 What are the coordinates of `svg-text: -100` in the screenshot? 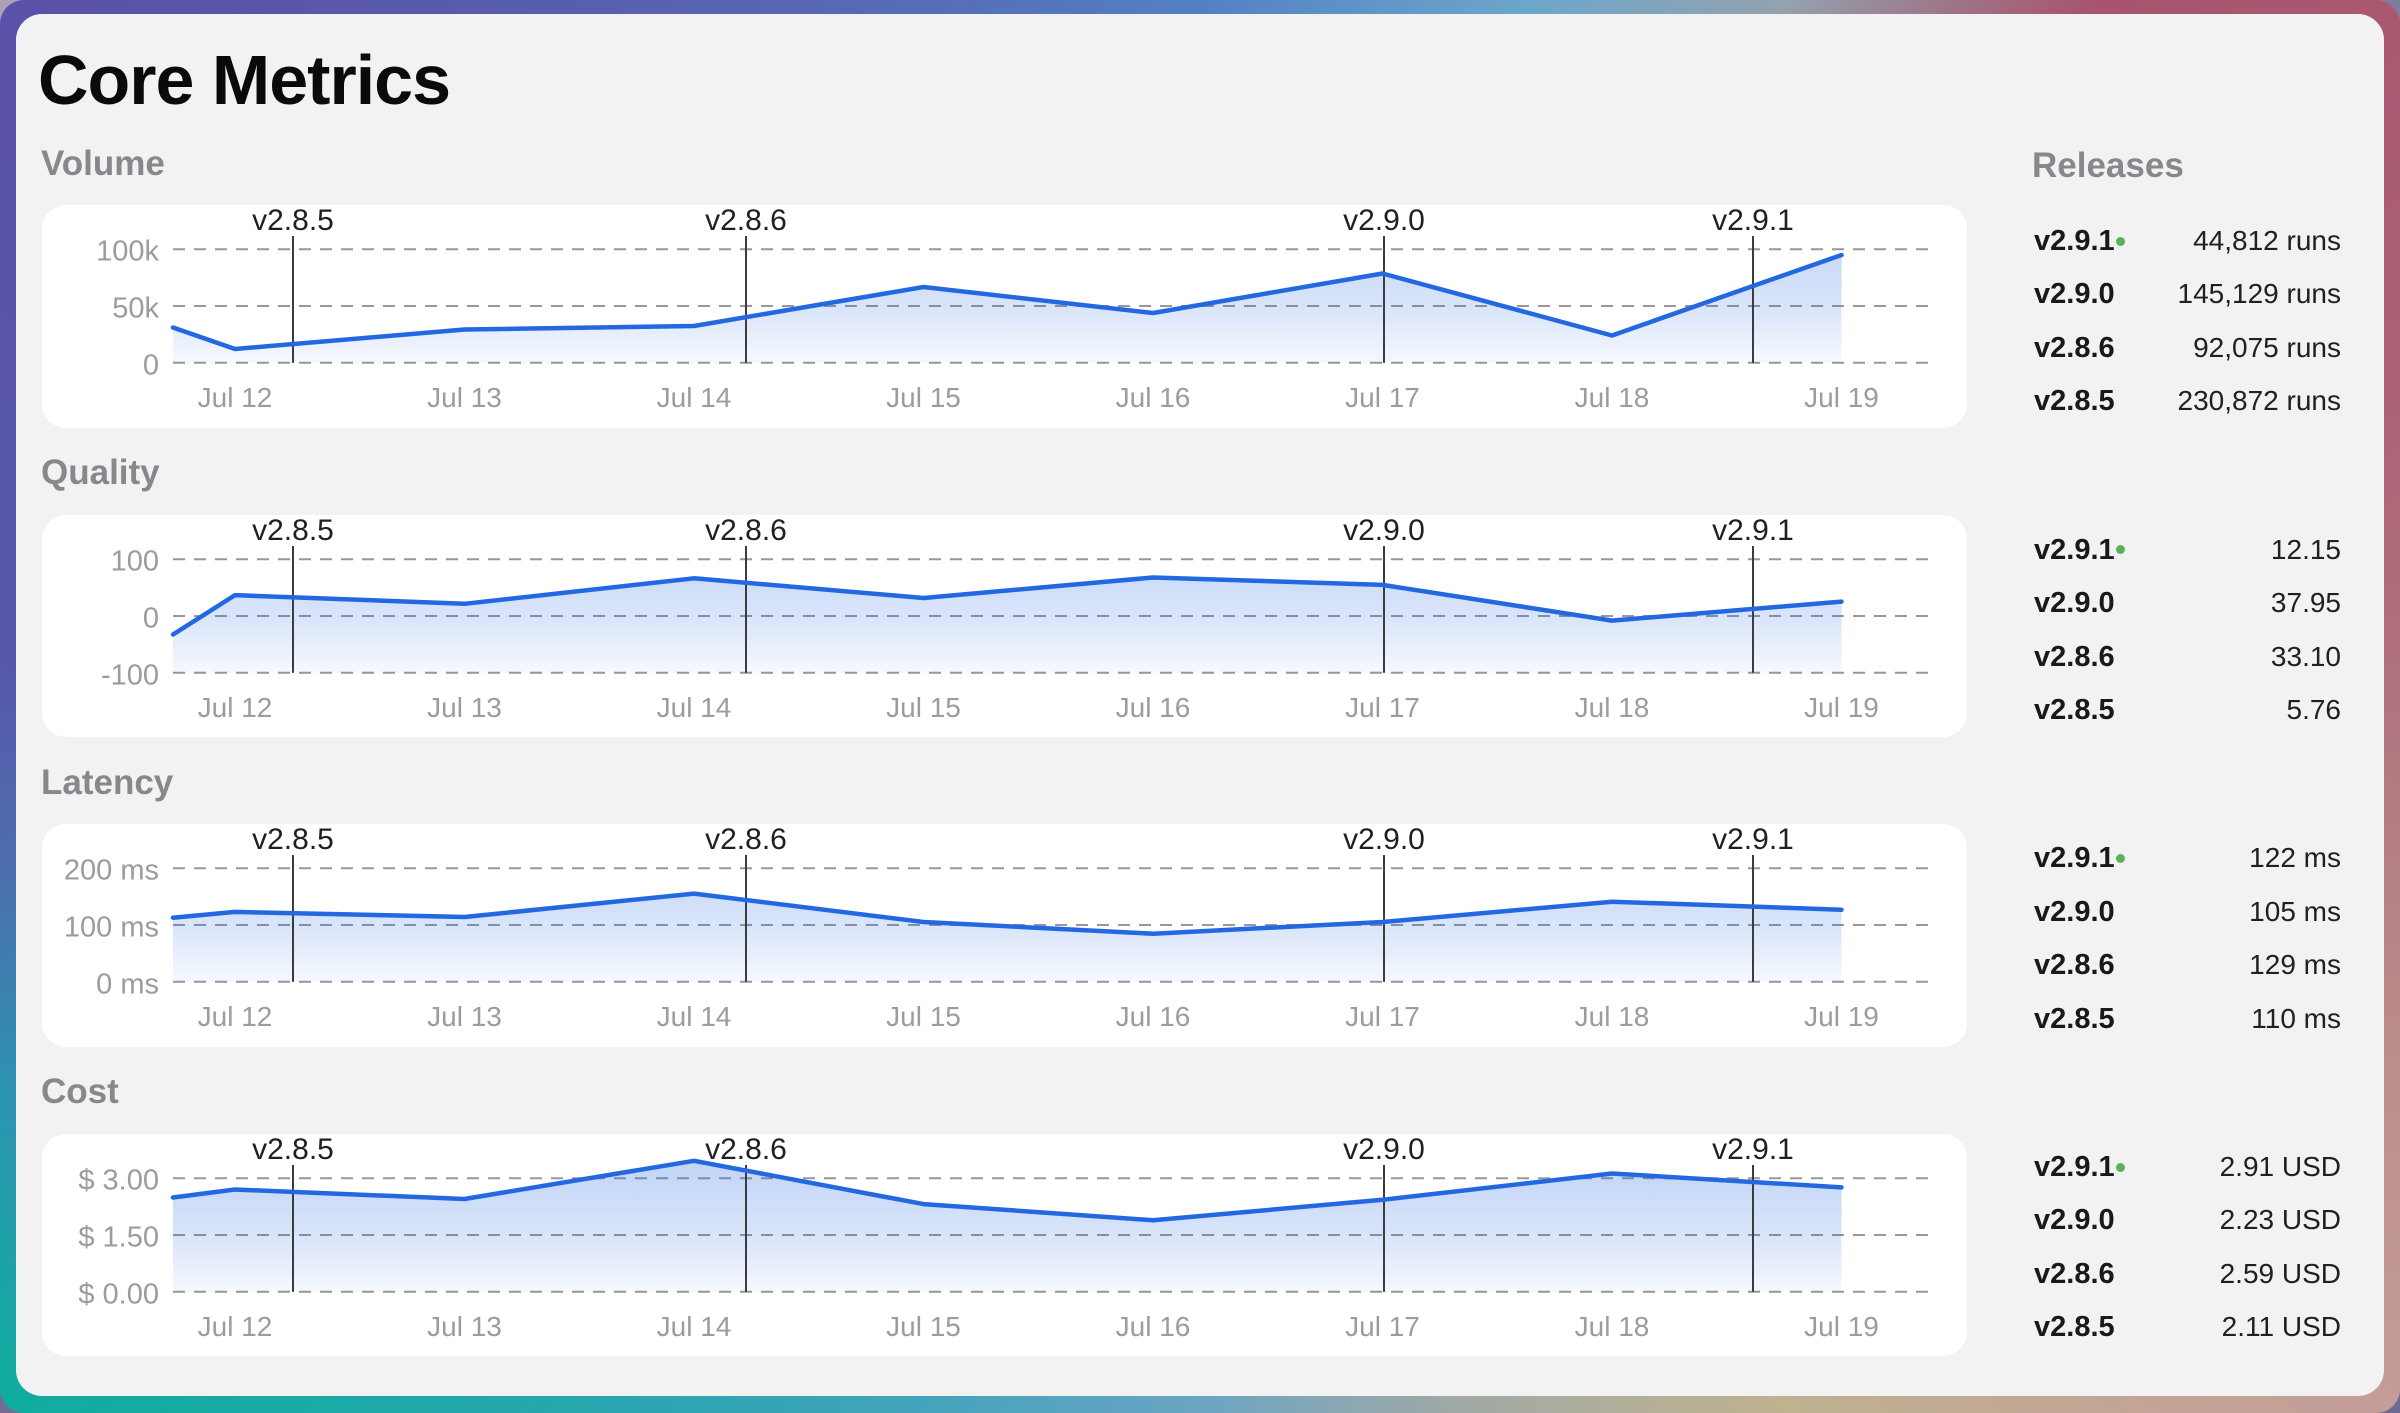 It's located at (130, 675).